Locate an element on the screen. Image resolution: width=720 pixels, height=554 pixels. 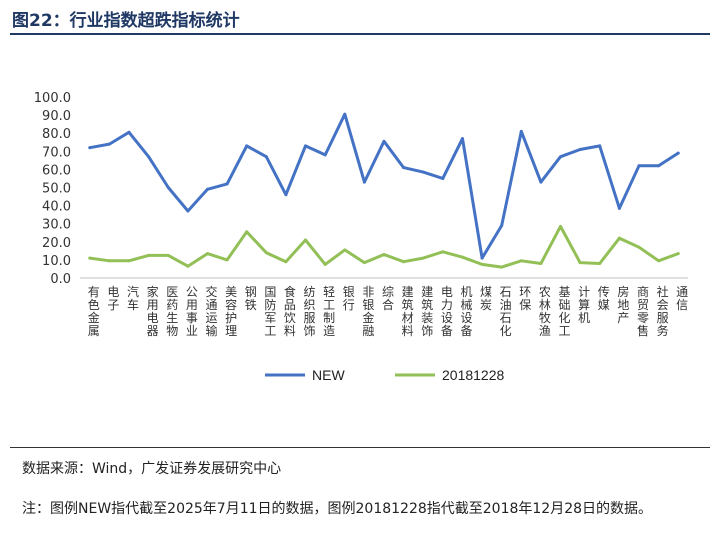
x-category-label: 通信 is located at coordinates (682, 298).